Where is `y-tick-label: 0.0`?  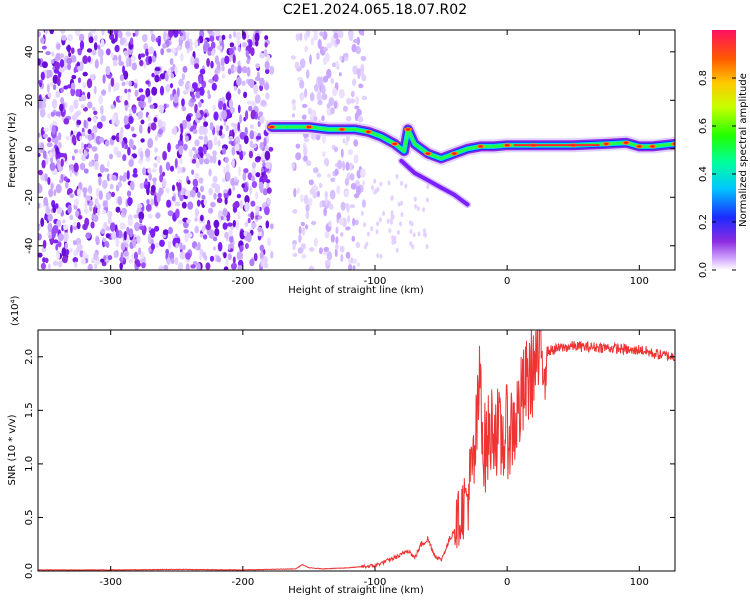 y-tick-label: 0.0 is located at coordinates (29, 571).